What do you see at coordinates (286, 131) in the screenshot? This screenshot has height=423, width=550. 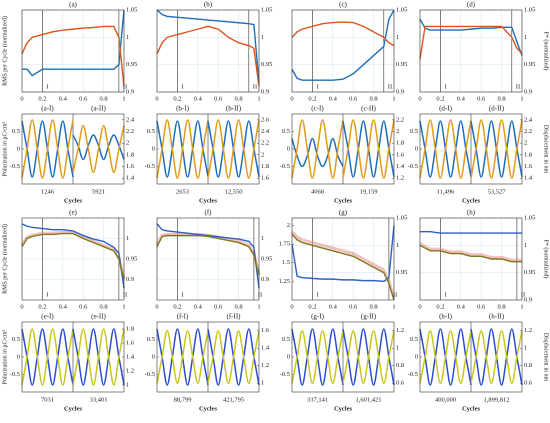 I see `y-tick-label: 0.5` at bounding box center [286, 131].